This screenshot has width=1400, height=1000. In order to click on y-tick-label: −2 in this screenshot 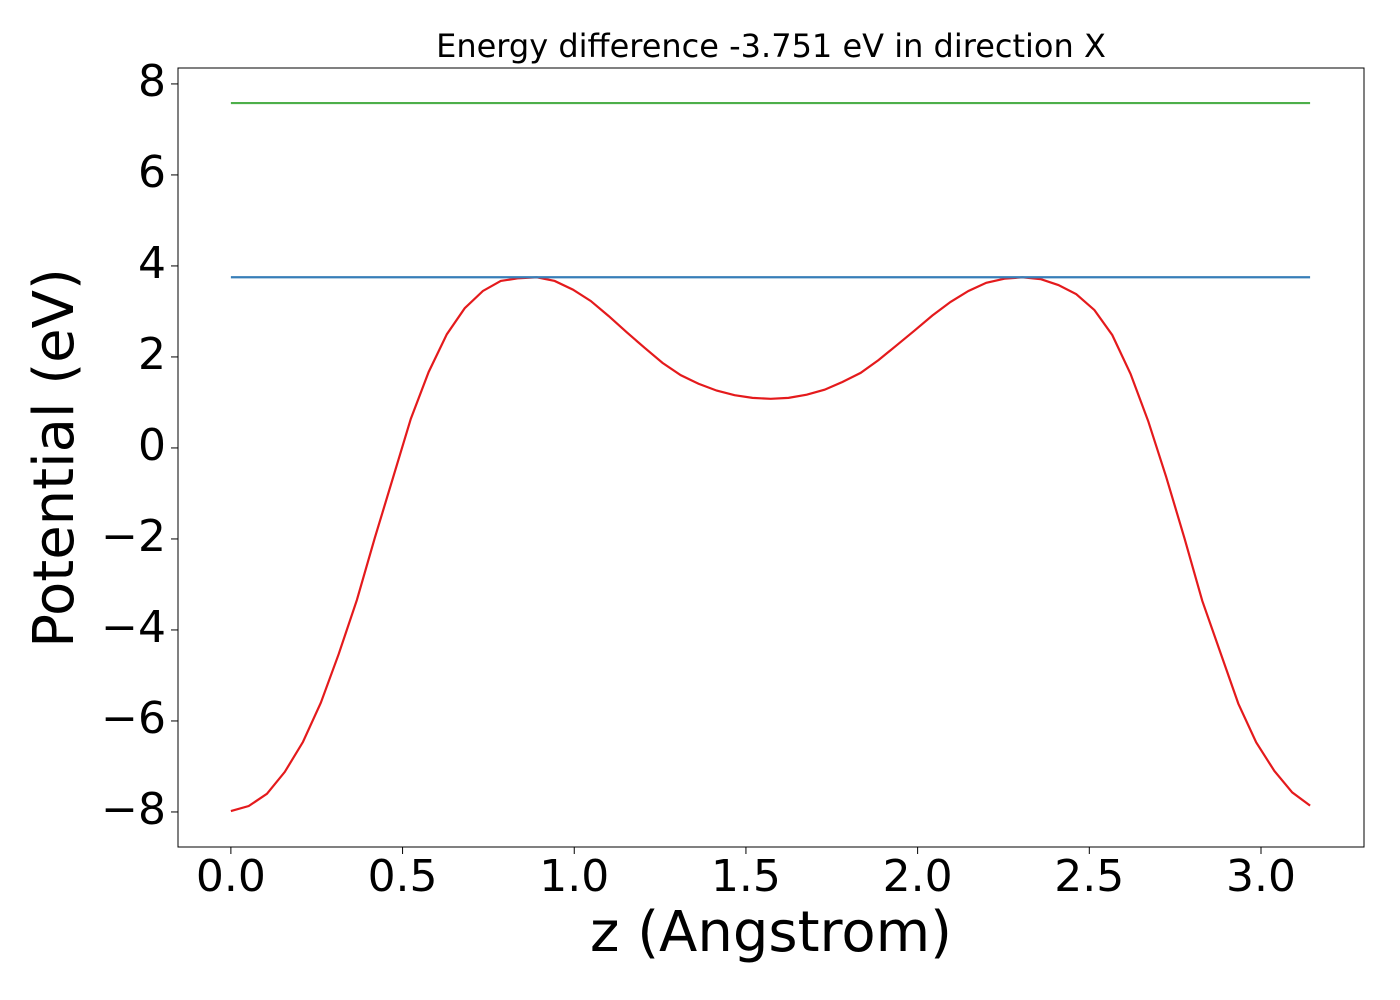, I will do `click(133, 536)`.